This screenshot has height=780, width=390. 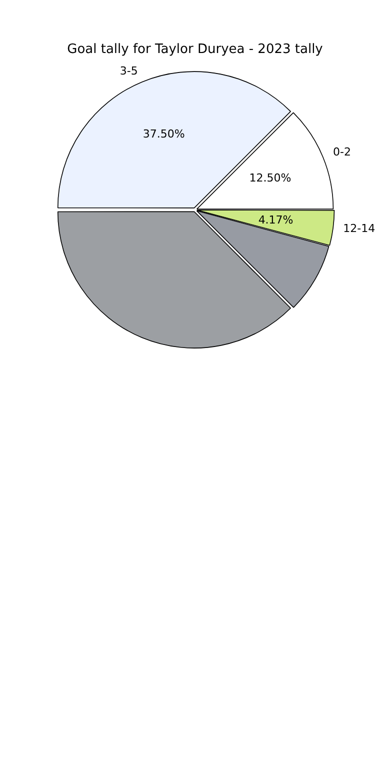 What do you see at coordinates (342, 151) in the screenshot?
I see `slice-label: 0-2` at bounding box center [342, 151].